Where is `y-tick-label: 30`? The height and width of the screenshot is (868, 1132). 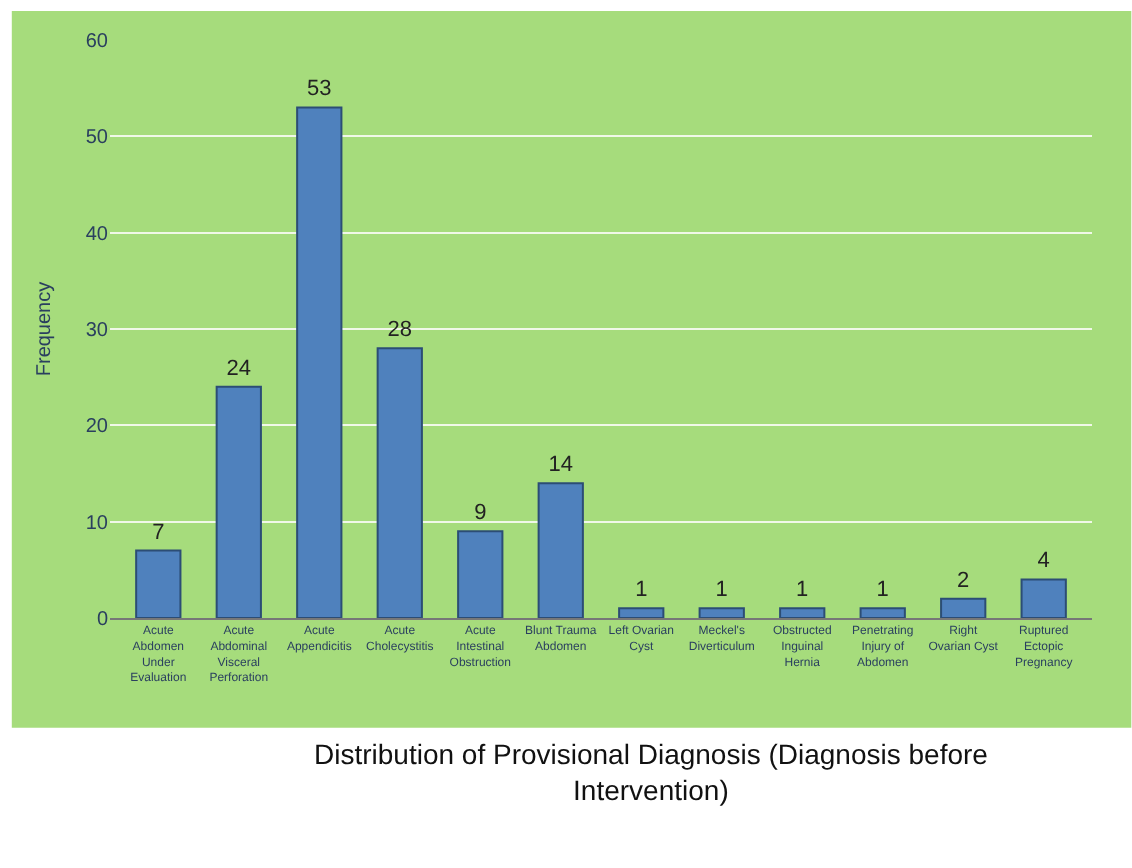 y-tick-label: 30 is located at coordinates (97, 331).